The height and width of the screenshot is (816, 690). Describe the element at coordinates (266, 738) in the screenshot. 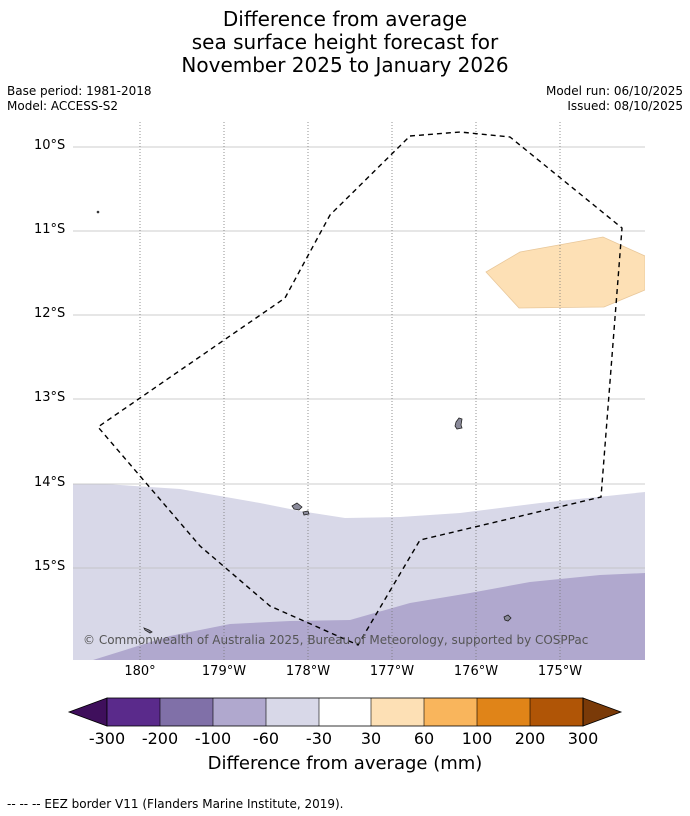

I see `colorbar-tick-label: -60` at that location.